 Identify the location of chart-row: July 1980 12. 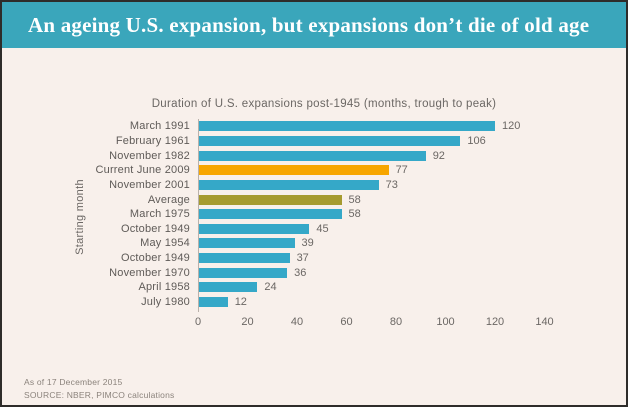
(321, 302).